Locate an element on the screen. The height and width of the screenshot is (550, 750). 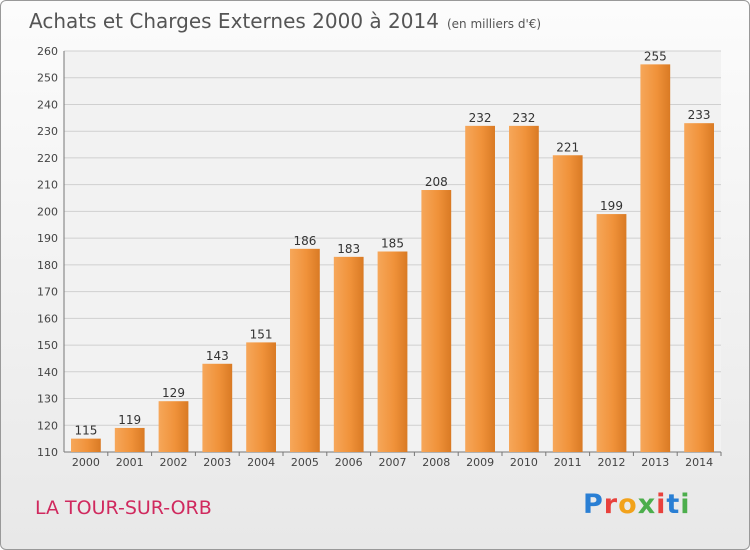
data-label: 199 is located at coordinates (611, 206).